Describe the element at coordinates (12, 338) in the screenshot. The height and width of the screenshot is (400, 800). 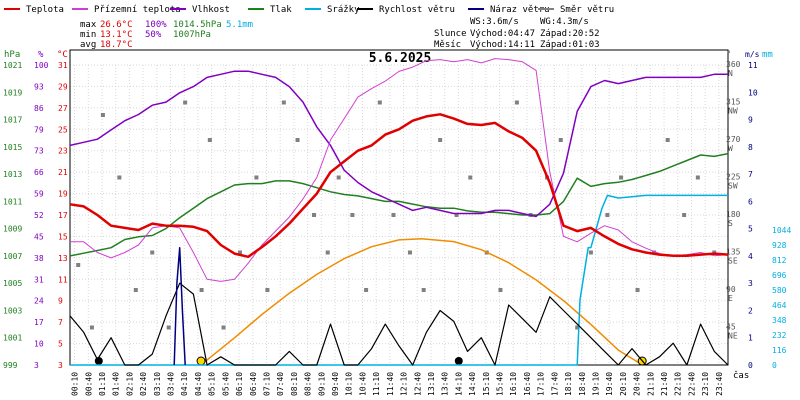
I see `hpa-tick-label: 1001` at that location.